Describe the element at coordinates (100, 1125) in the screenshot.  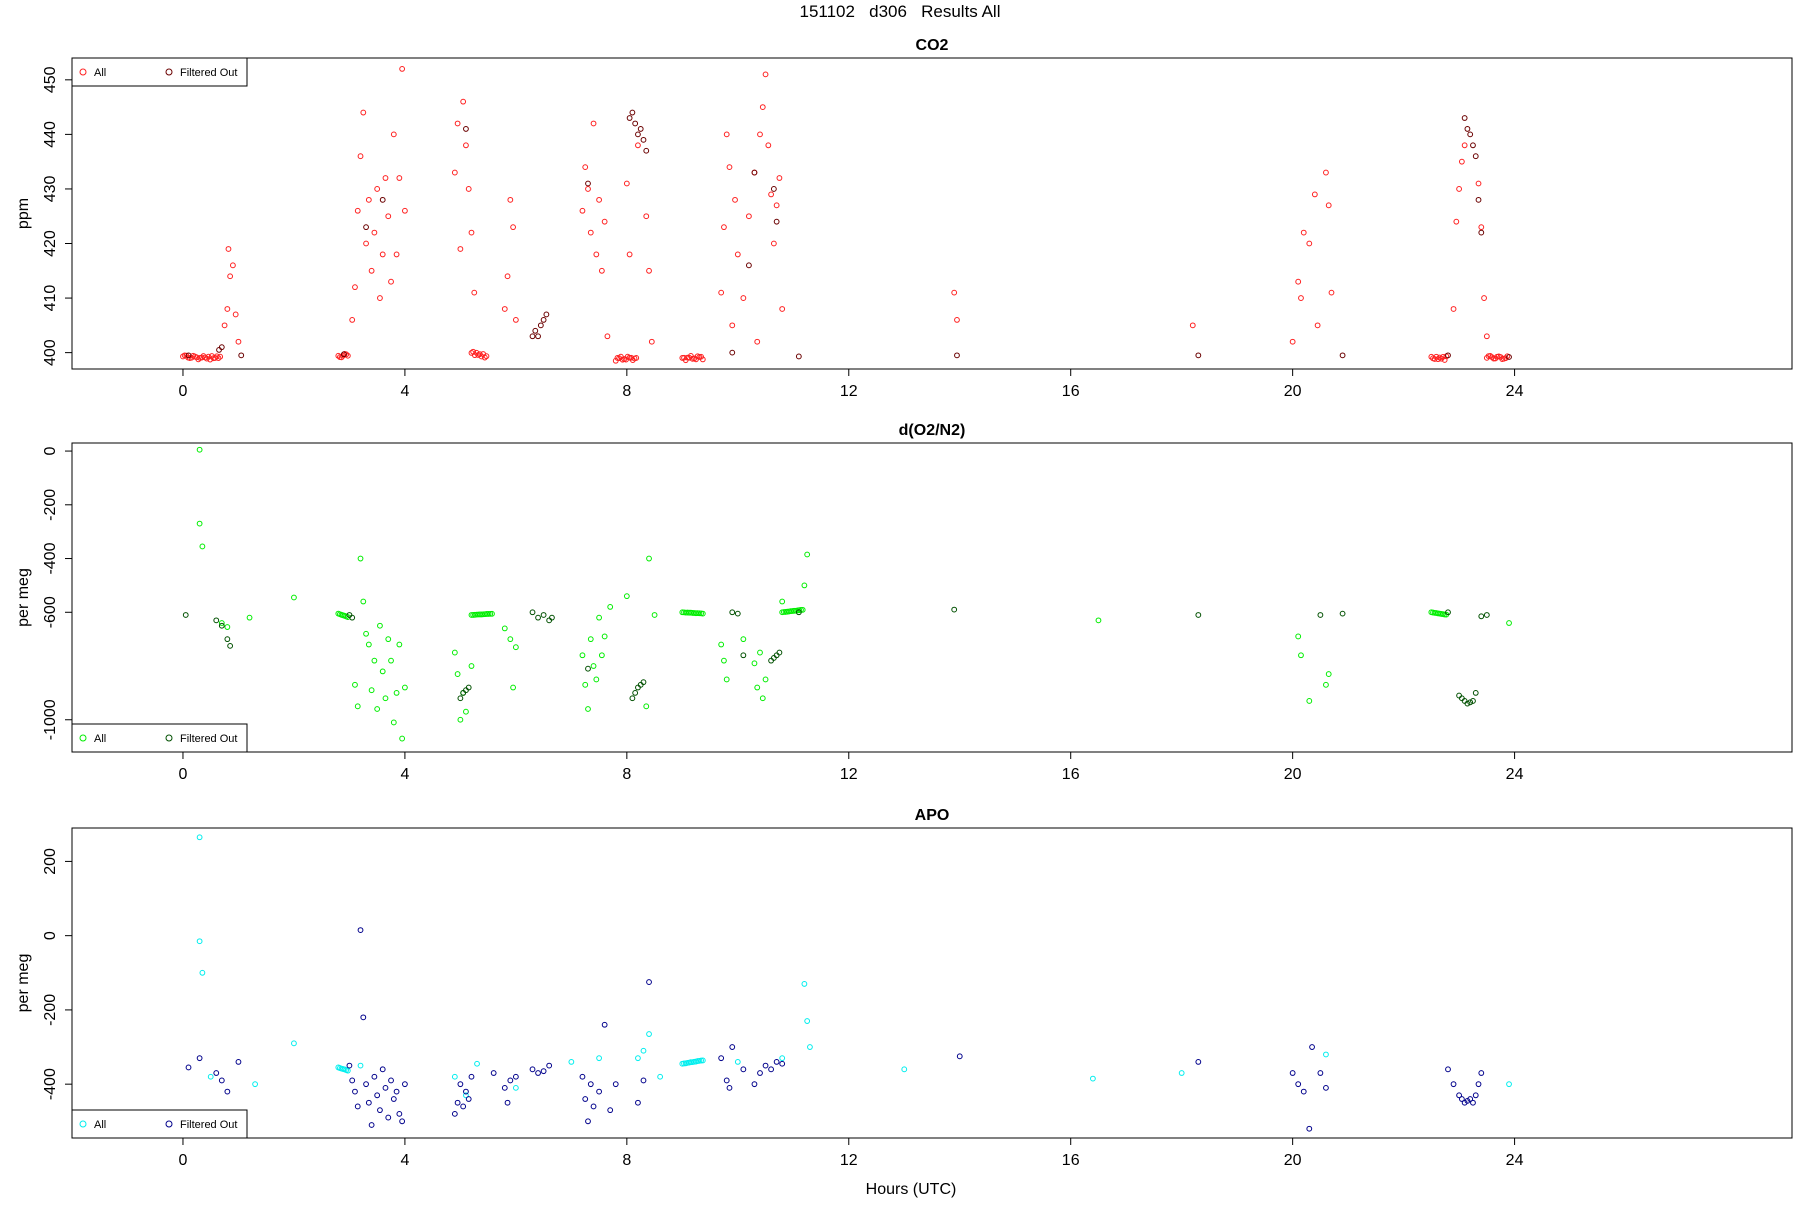
I see `legend-label: All` at that location.